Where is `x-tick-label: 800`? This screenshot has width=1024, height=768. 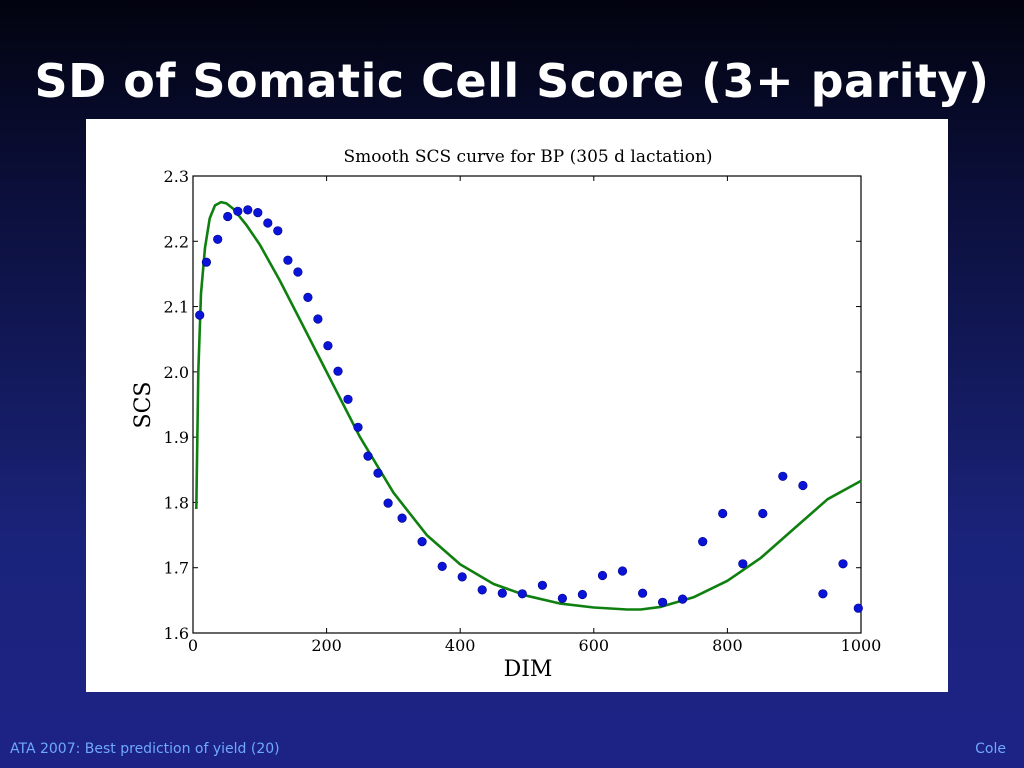
x-tick-label: 800 is located at coordinates (727, 645).